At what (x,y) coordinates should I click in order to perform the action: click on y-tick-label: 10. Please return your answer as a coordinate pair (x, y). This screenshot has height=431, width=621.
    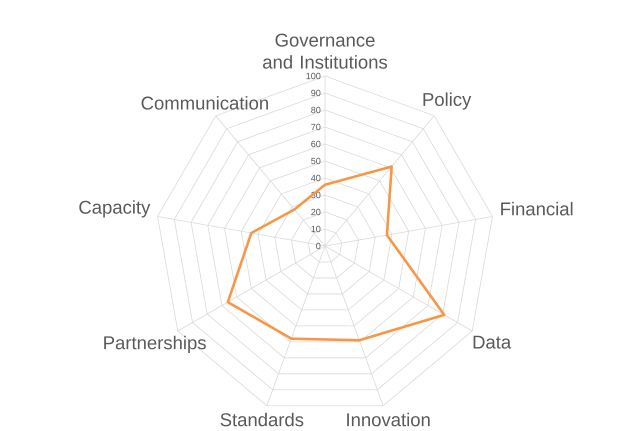
    Looking at the image, I should click on (315, 229).